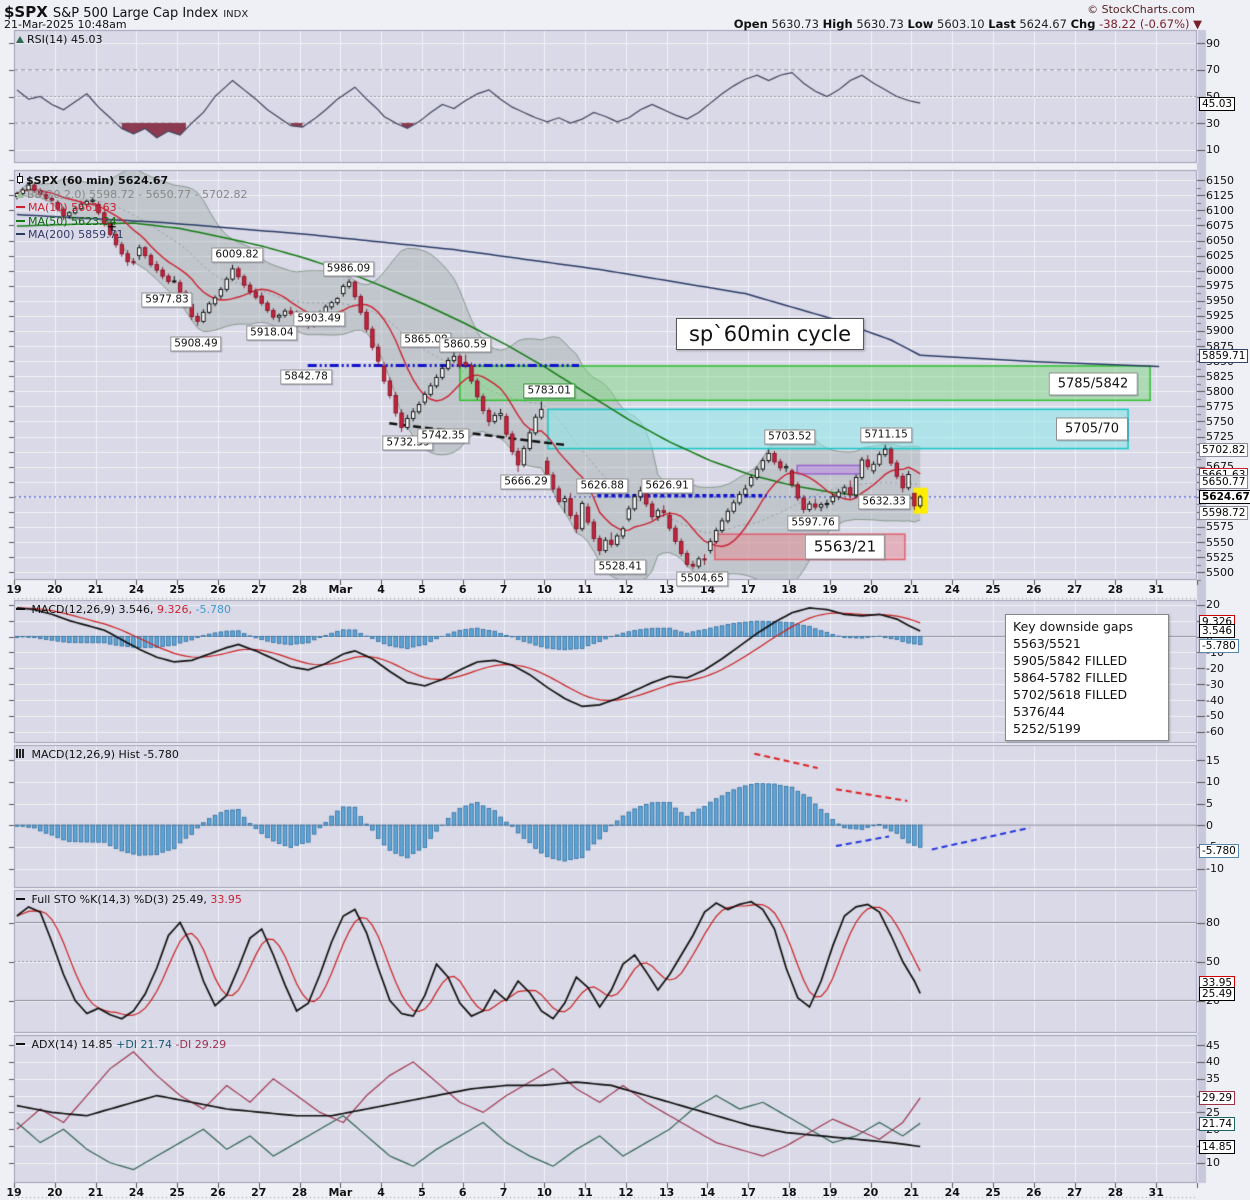 This screenshot has width=1250, height=1200. Describe the element at coordinates (1197, 24) in the screenshot. I see `chg-dropdown-icon: ▼` at that location.